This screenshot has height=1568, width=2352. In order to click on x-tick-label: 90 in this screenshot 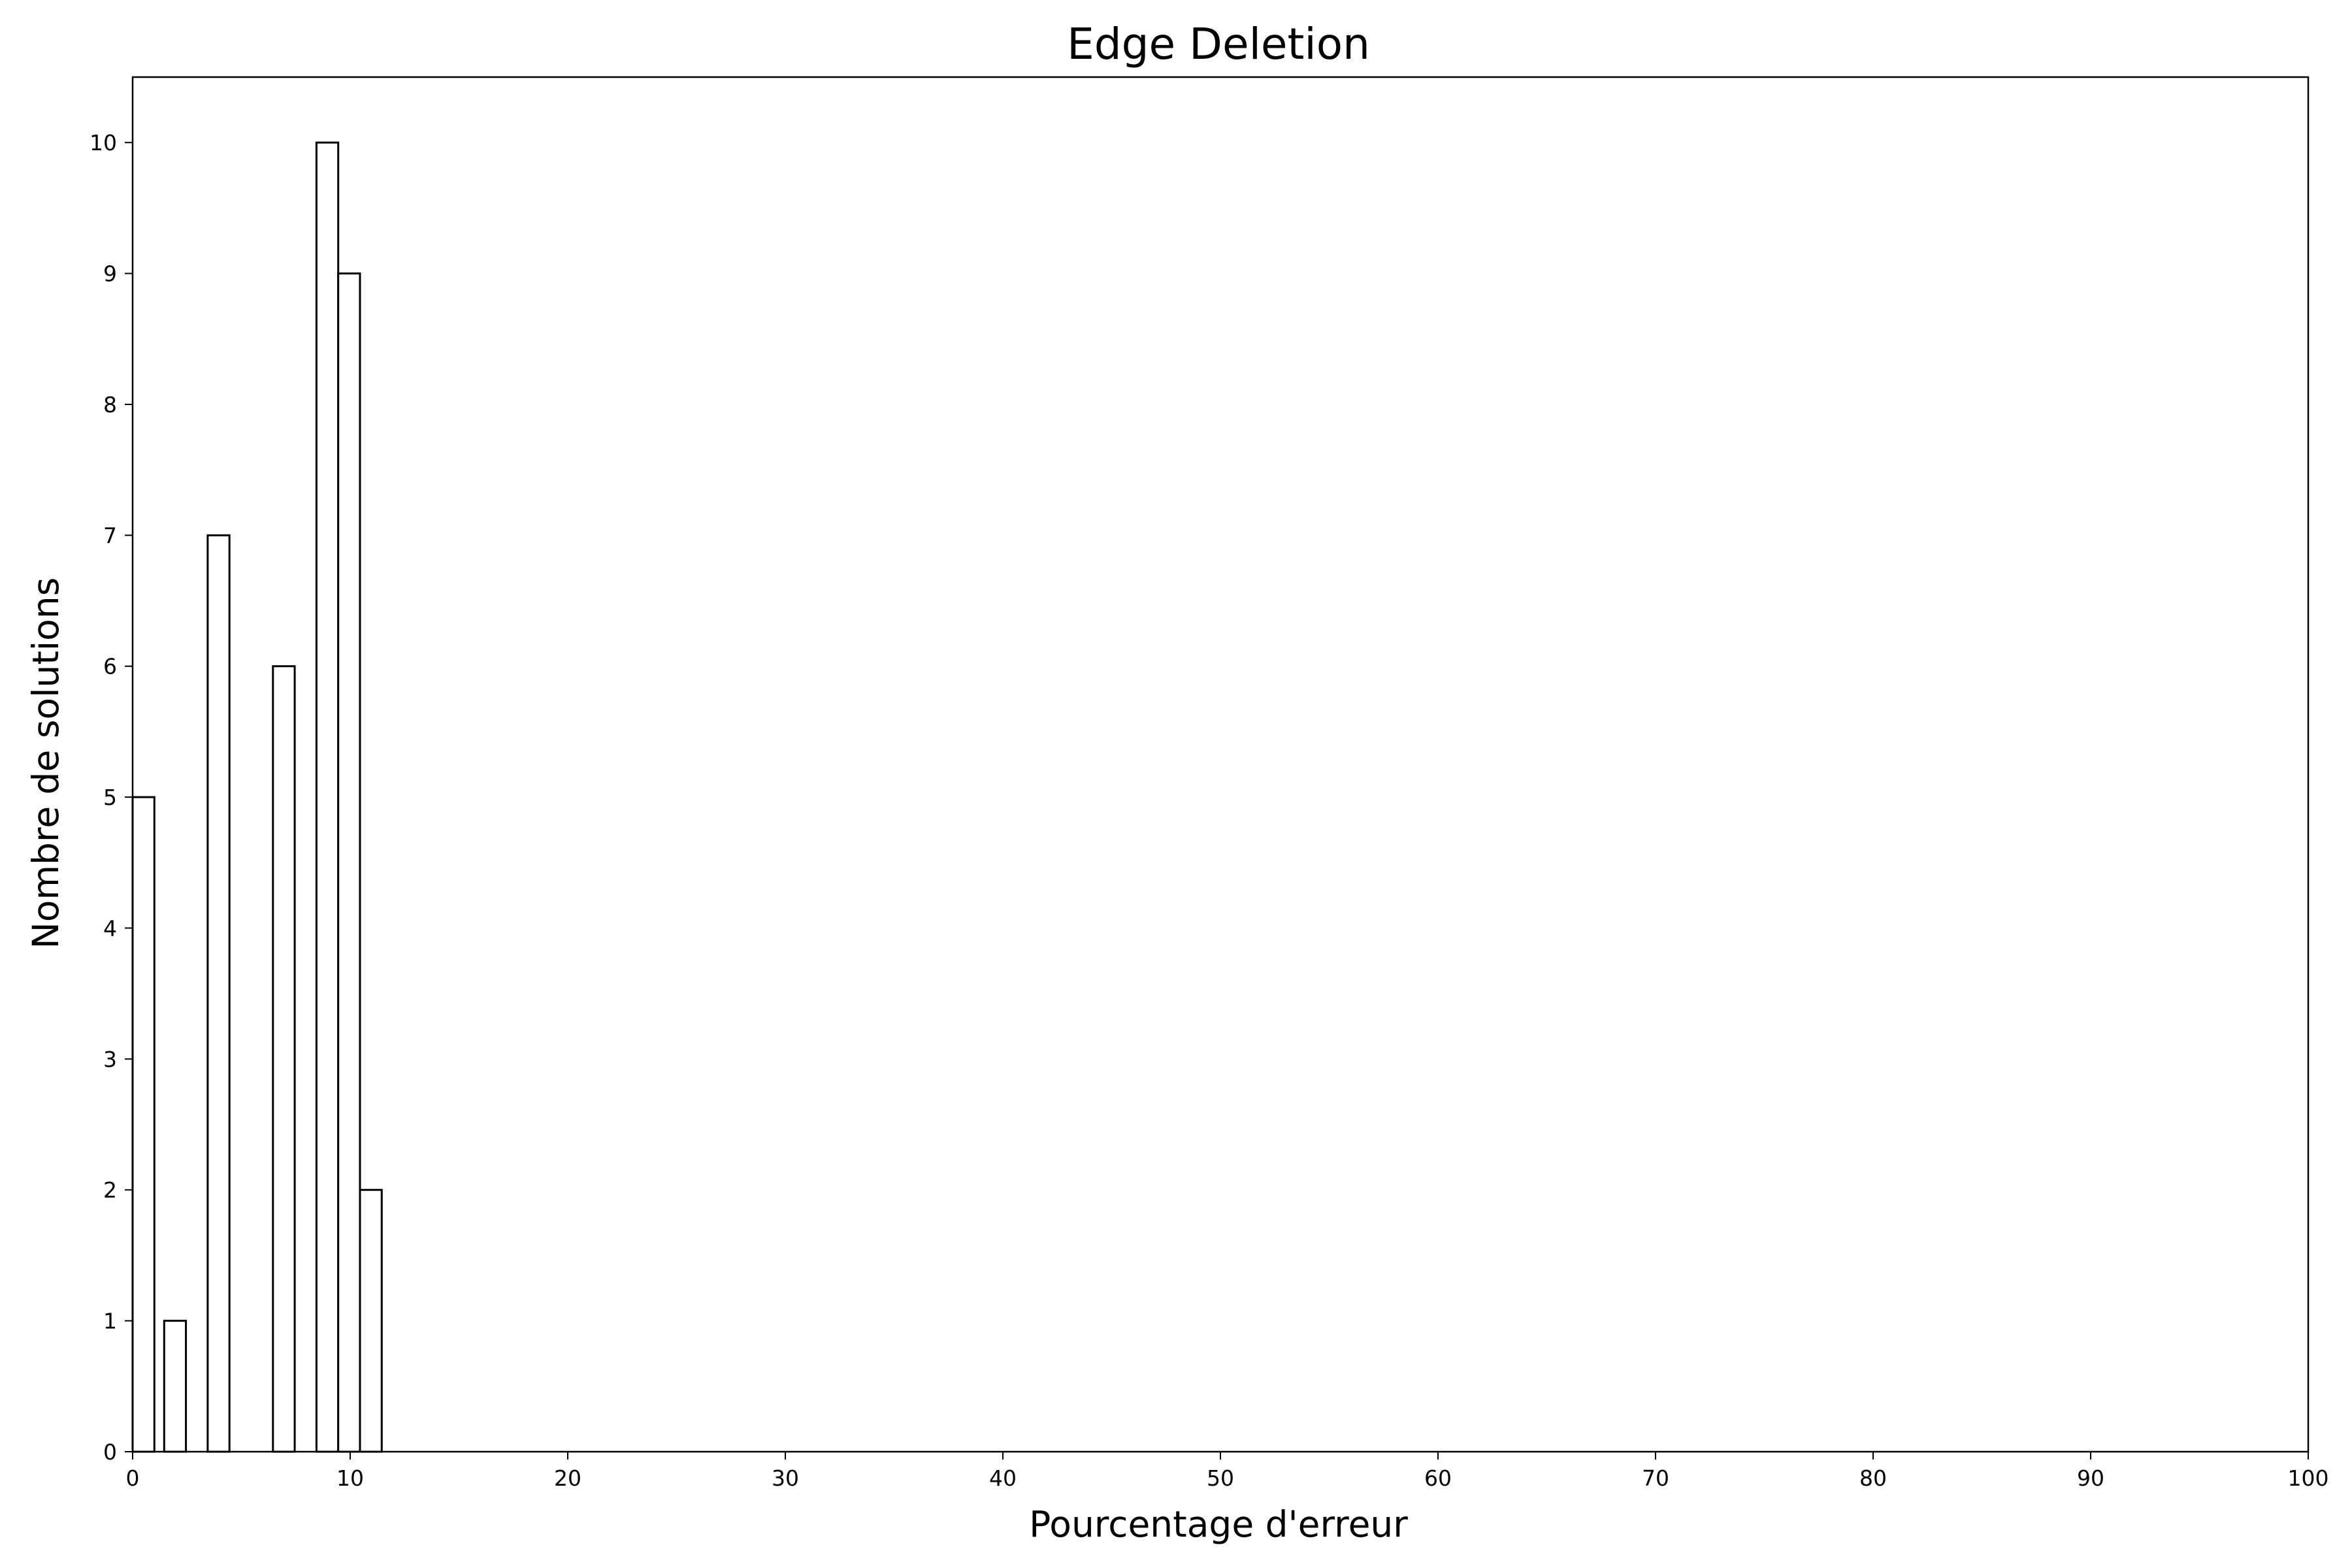, I will do `click(2090, 1478)`.